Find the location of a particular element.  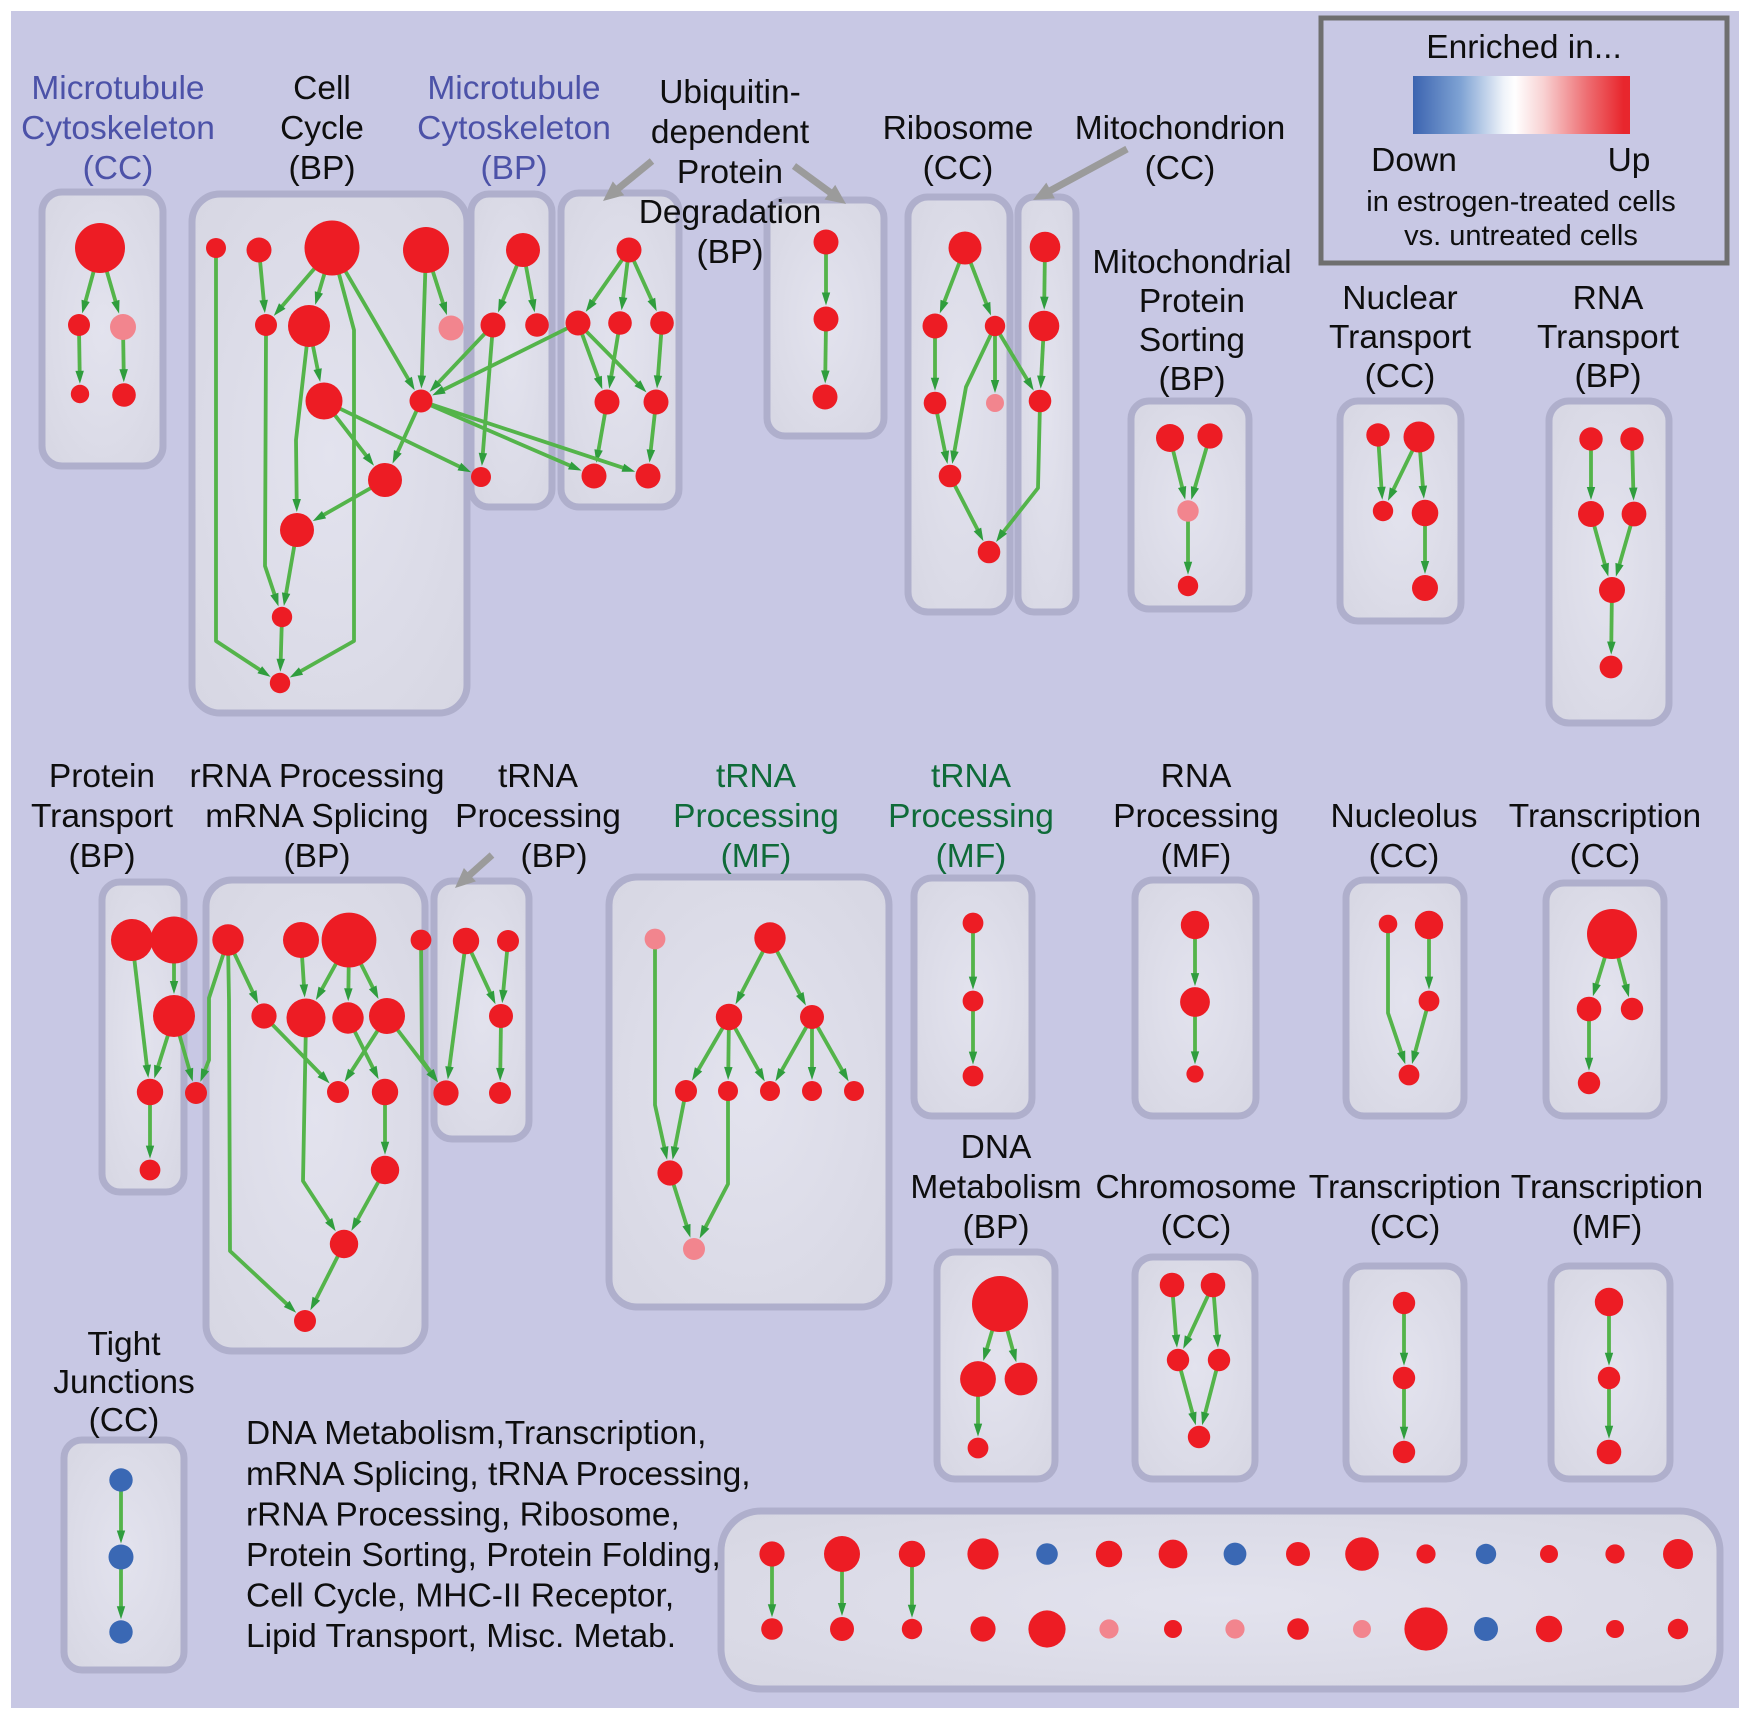

svg-text: in estrogen-treated cells is located at coordinates (1521, 202).